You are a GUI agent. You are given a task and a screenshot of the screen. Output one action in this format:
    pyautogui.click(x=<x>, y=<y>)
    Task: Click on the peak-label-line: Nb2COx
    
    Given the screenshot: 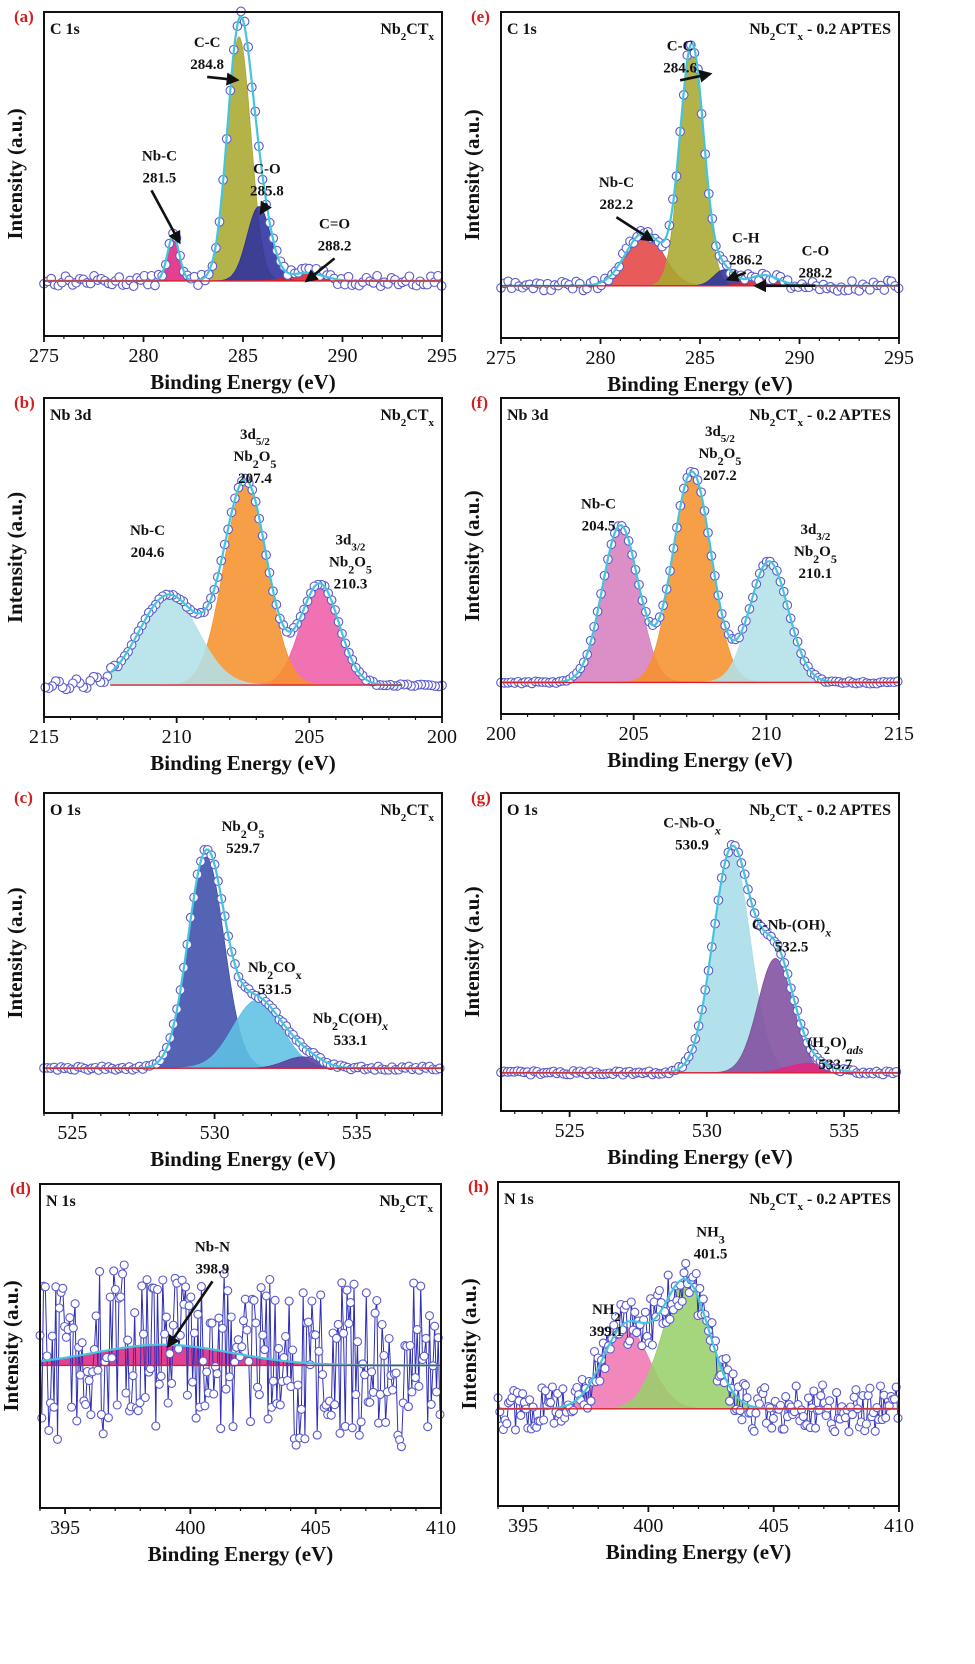 What is the action you would take?
    pyautogui.click(x=275, y=971)
    